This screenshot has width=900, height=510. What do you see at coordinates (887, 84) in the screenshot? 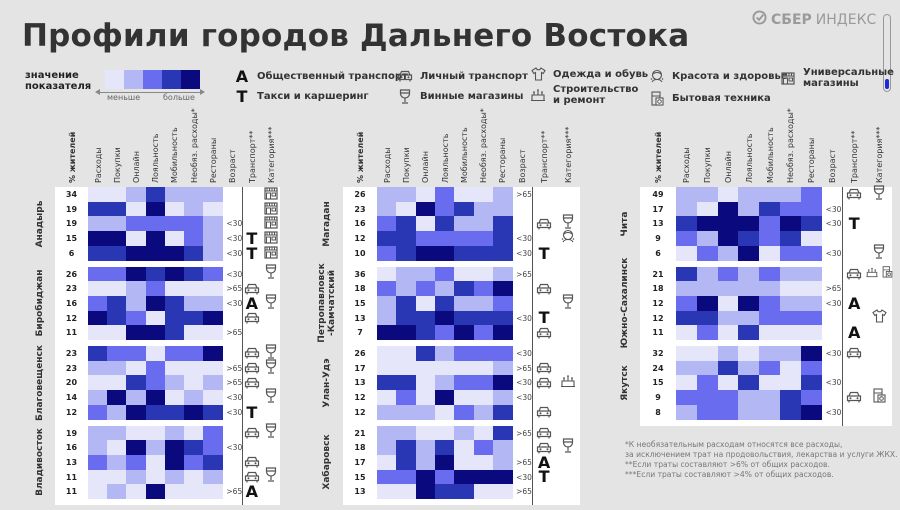
I see `scrollbar-thumb` at bounding box center [887, 84].